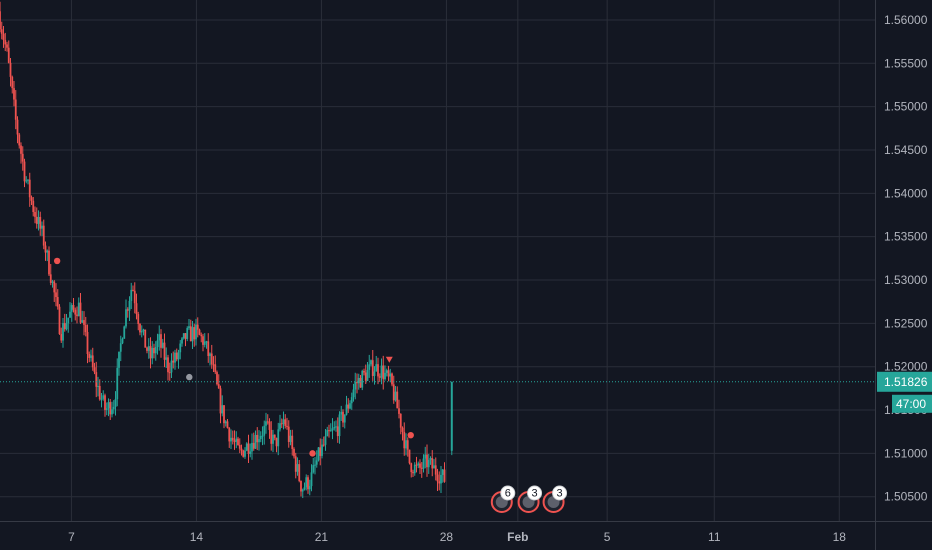 The width and height of the screenshot is (932, 550). Describe the element at coordinates (508, 494) in the screenshot. I see `event-badge-count: 6` at that location.